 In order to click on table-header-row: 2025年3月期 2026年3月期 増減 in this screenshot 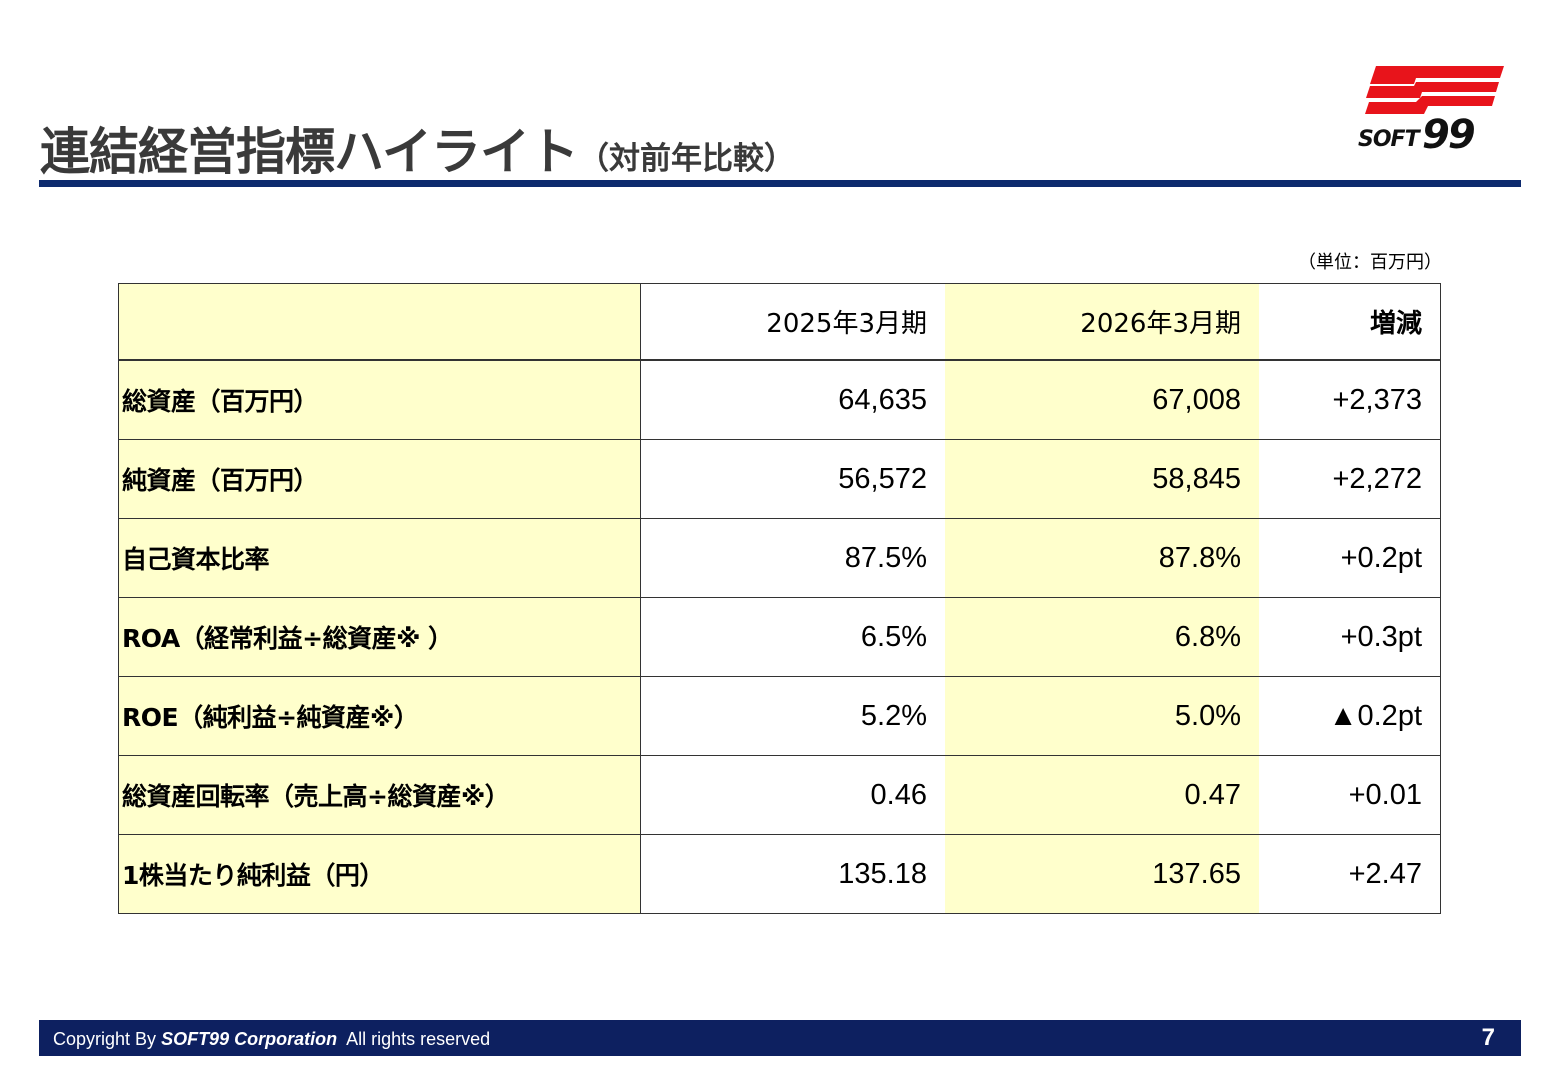, I will do `click(779, 322)`.